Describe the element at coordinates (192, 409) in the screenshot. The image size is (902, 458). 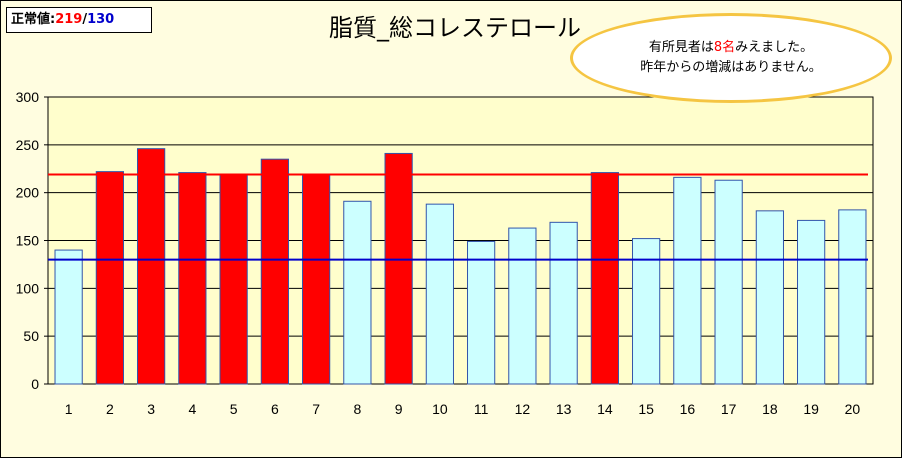
I see `x-tick-label: 4` at that location.